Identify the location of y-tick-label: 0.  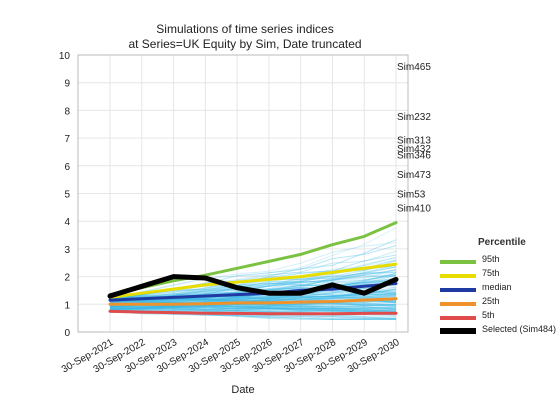
(67, 333).